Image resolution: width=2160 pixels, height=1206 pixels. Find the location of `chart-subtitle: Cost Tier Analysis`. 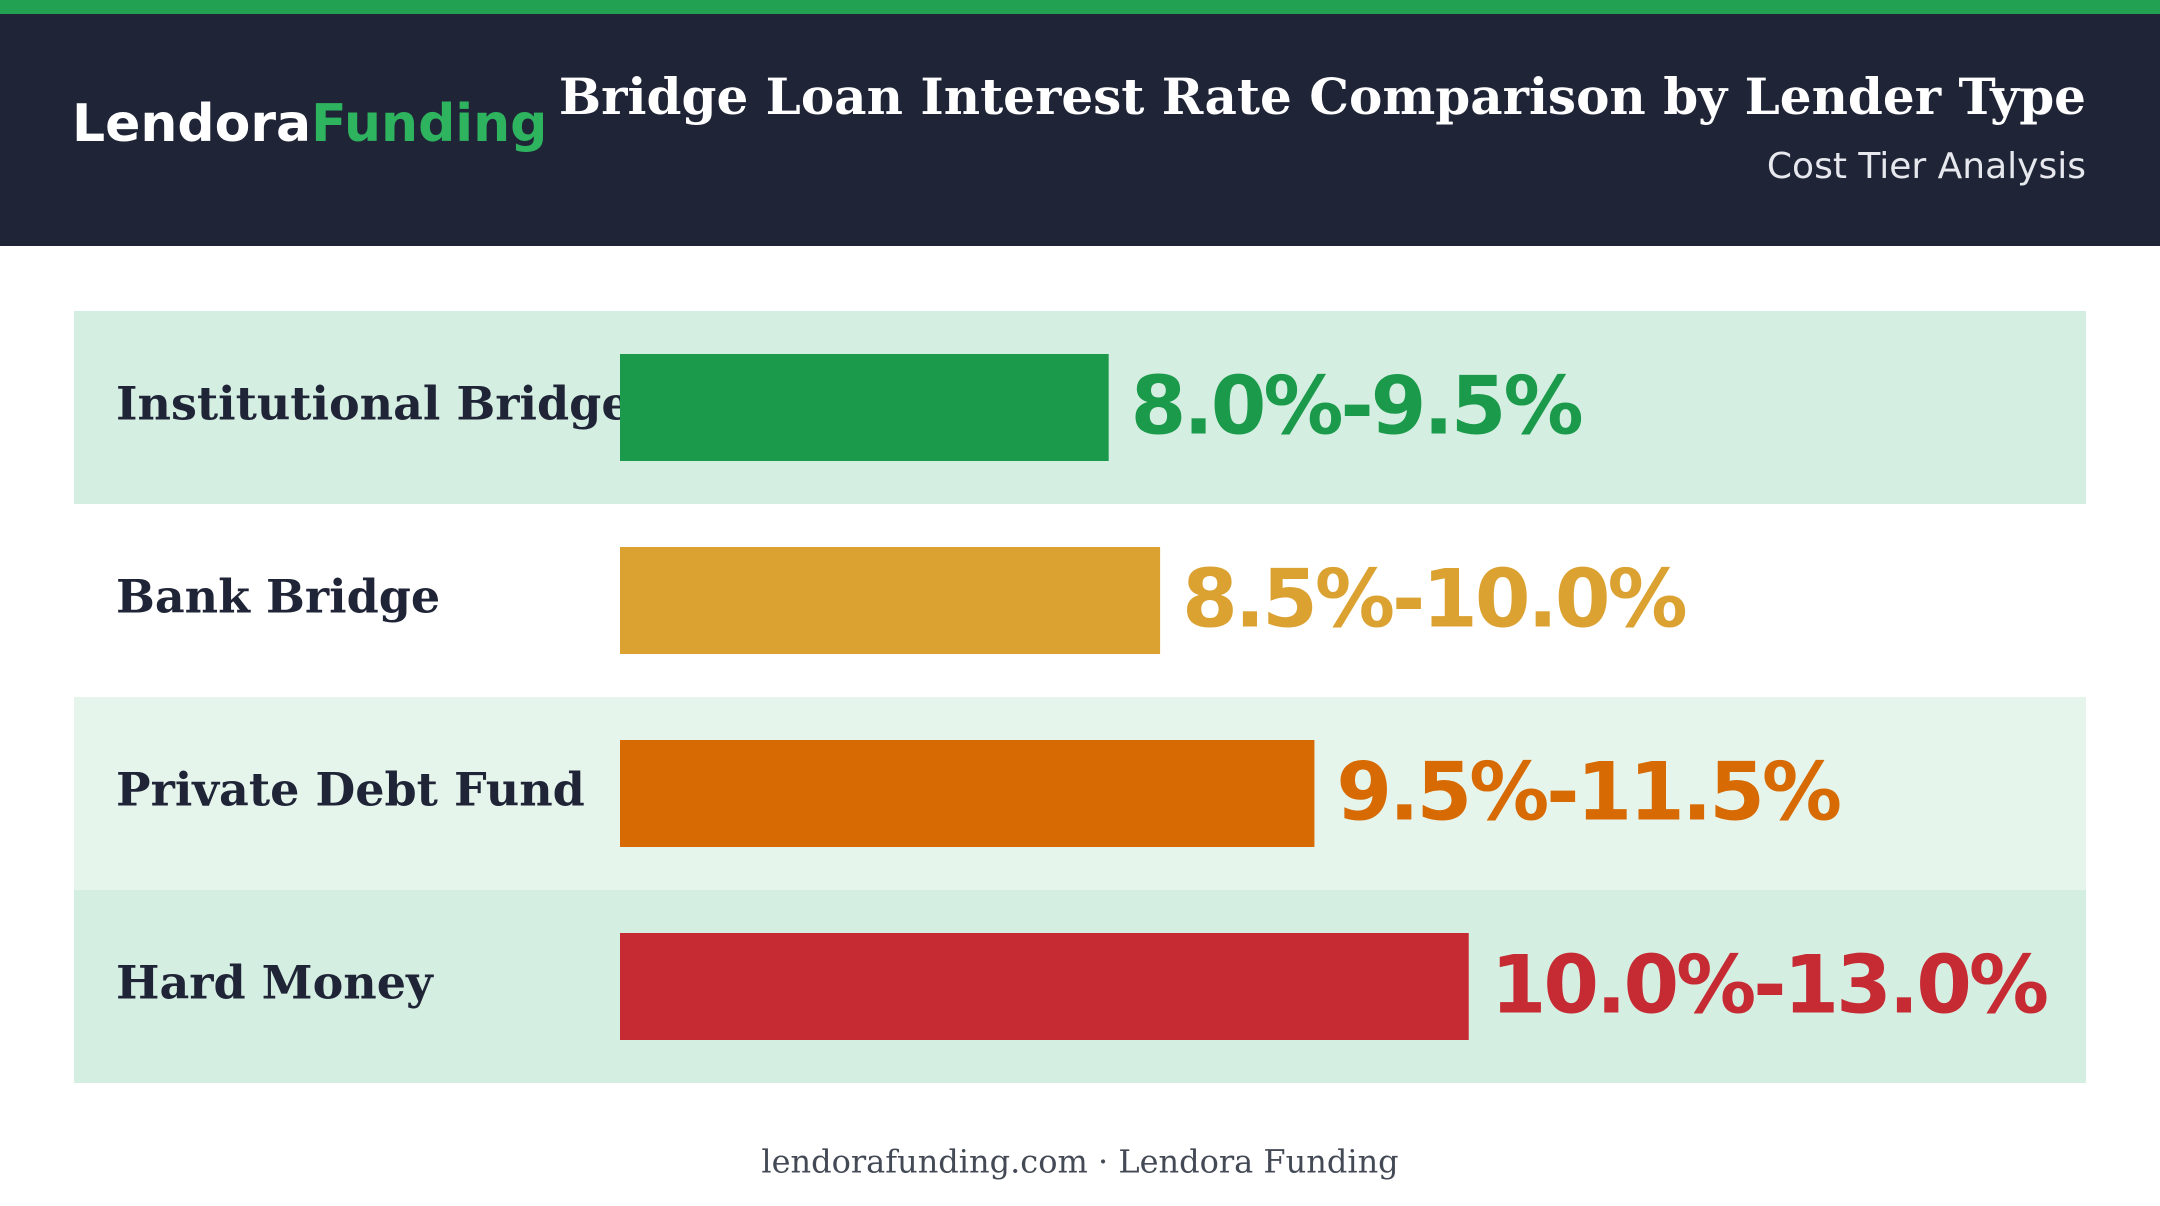

chart-subtitle: Cost Tier Analysis is located at coordinates (1926, 166).